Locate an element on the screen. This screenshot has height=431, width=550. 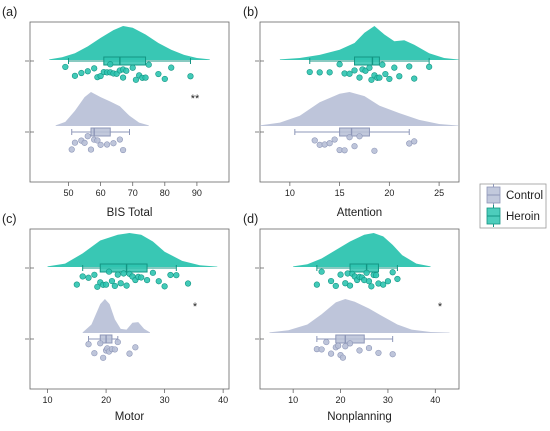
x-tick-label: 60 is located at coordinates (101, 193).